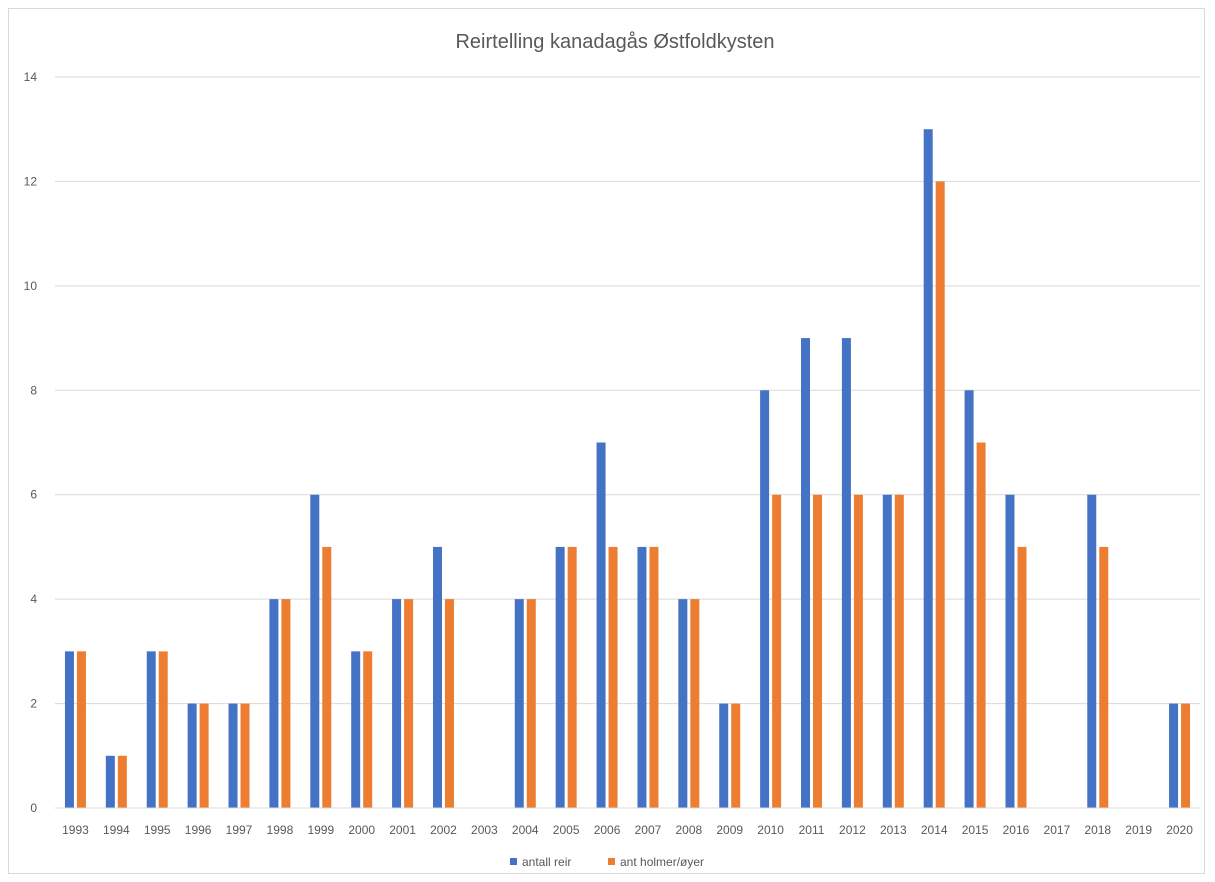 Image resolution: width=1215 pixels, height=882 pixels. I want to click on x-tick-label: 2004, so click(525, 830).